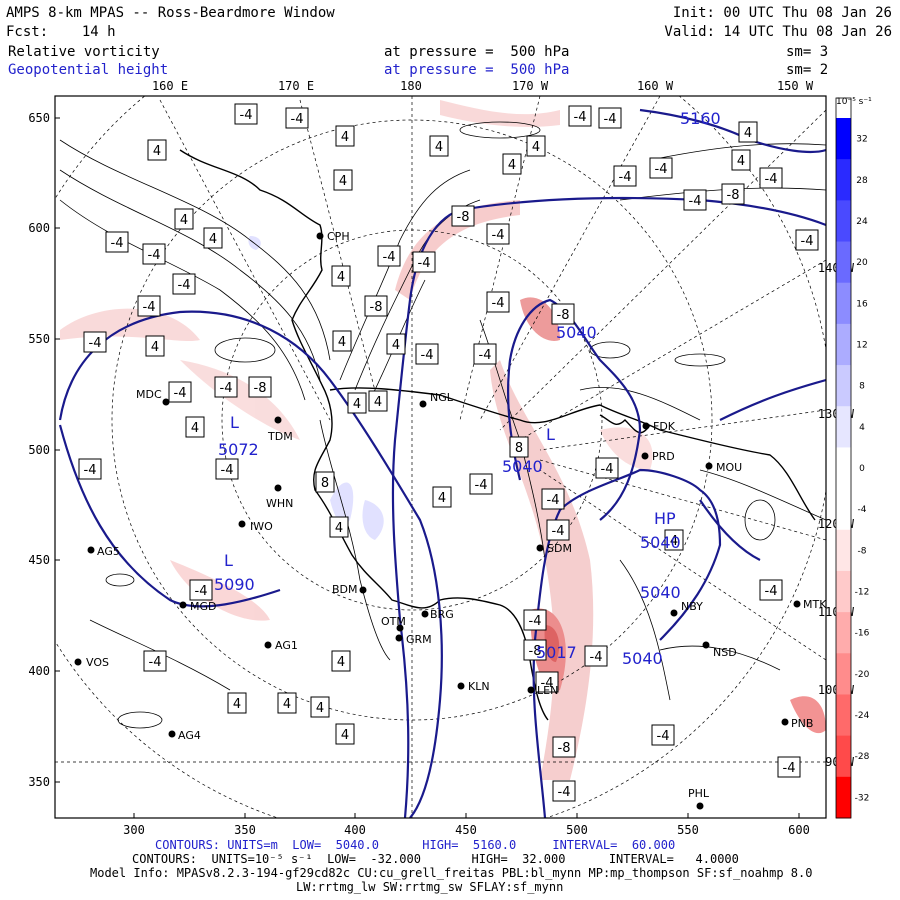  Describe the element at coordinates (862, 387) in the screenshot. I see `colorbar-label: 8` at that location.